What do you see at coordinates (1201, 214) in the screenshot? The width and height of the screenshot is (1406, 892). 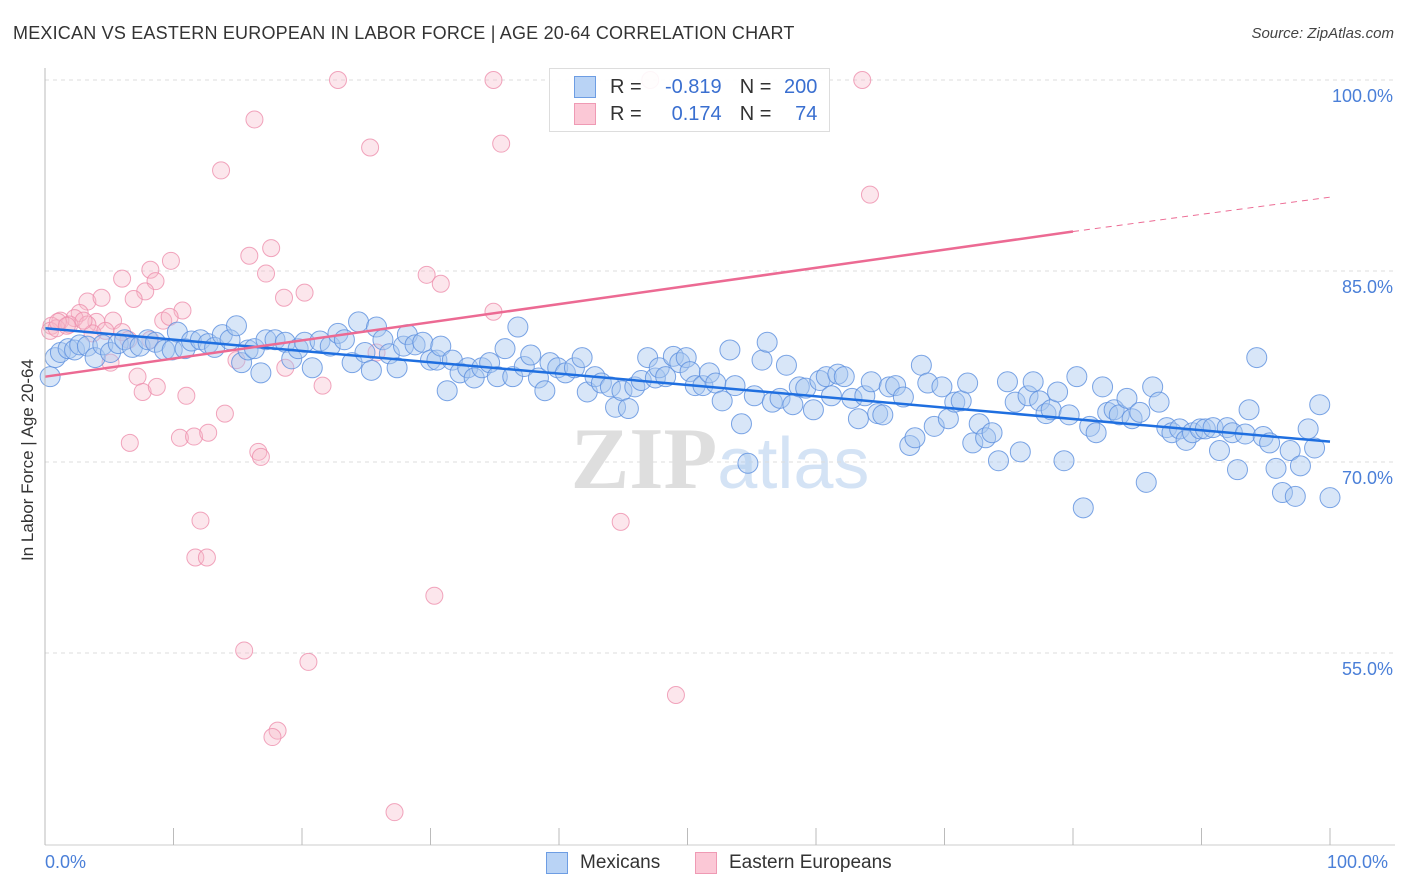 I see `eastern-europeans-trend-extension` at bounding box center [1201, 214].